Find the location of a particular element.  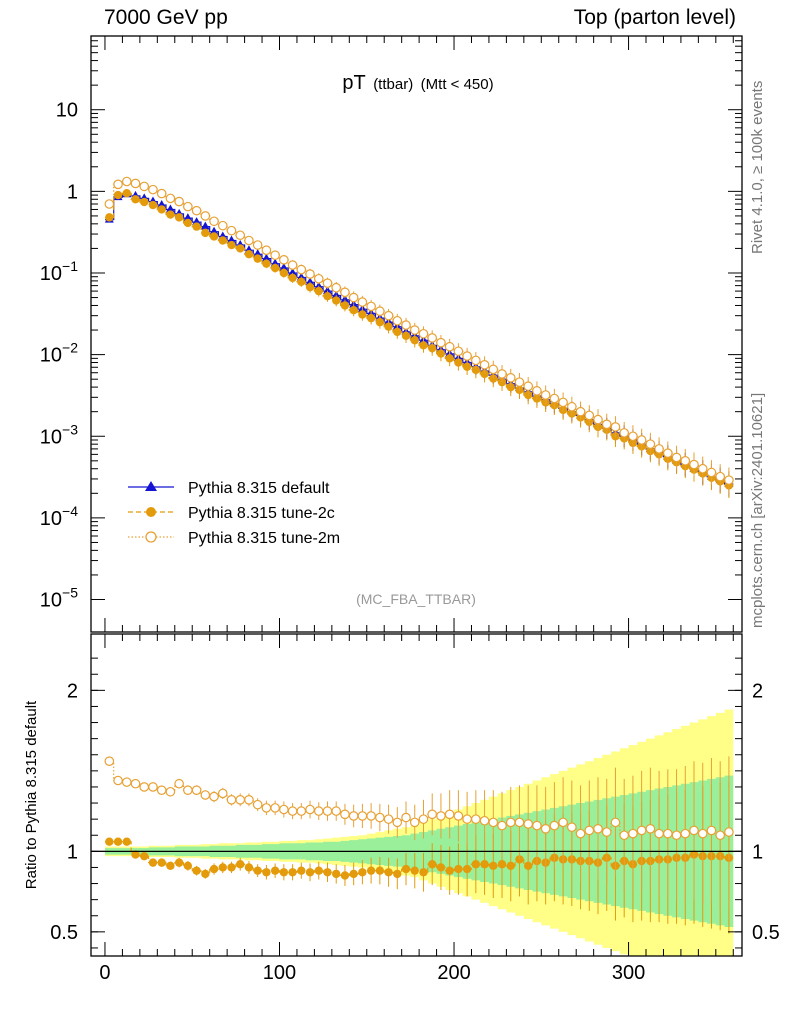

plot-title: pT (ttbar) (Mtt < 450) is located at coordinates (417, 83).